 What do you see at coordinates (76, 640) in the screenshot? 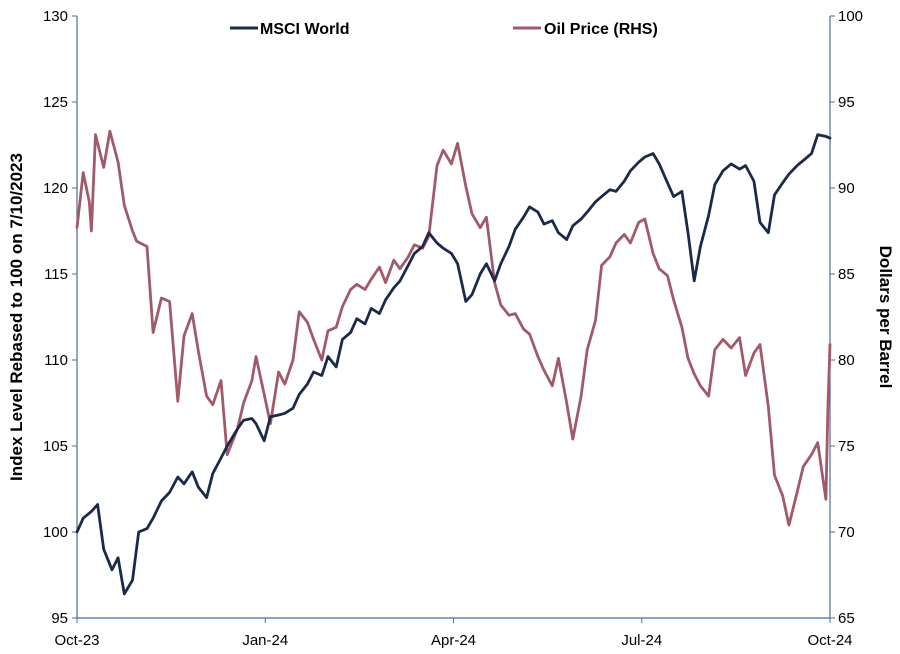
I see `x-tick-label: Oct-23` at bounding box center [76, 640].